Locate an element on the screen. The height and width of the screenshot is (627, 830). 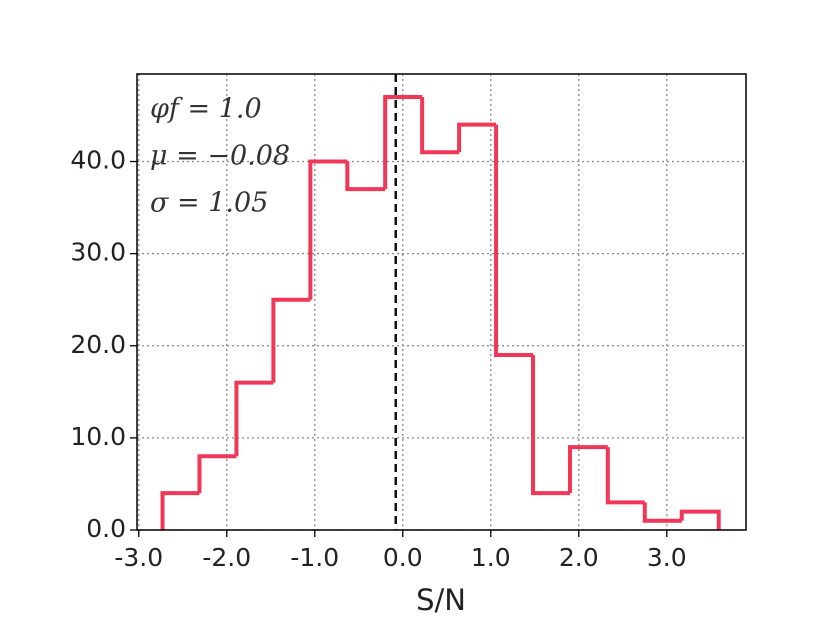
y-tick-label: 40.0 is located at coordinates (98, 160).